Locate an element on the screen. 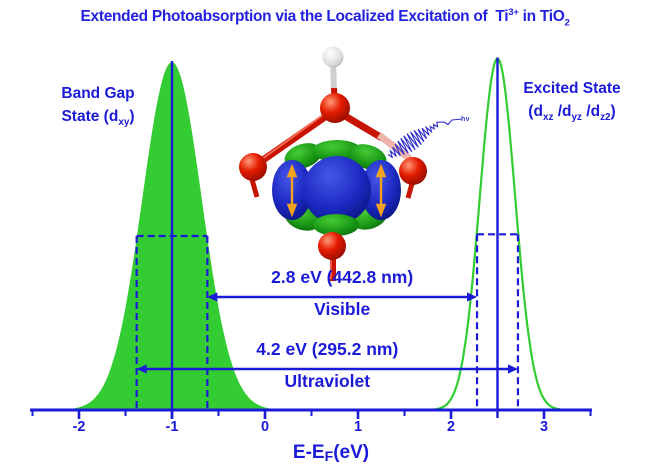  excited-line2-close: ) is located at coordinates (613, 112).